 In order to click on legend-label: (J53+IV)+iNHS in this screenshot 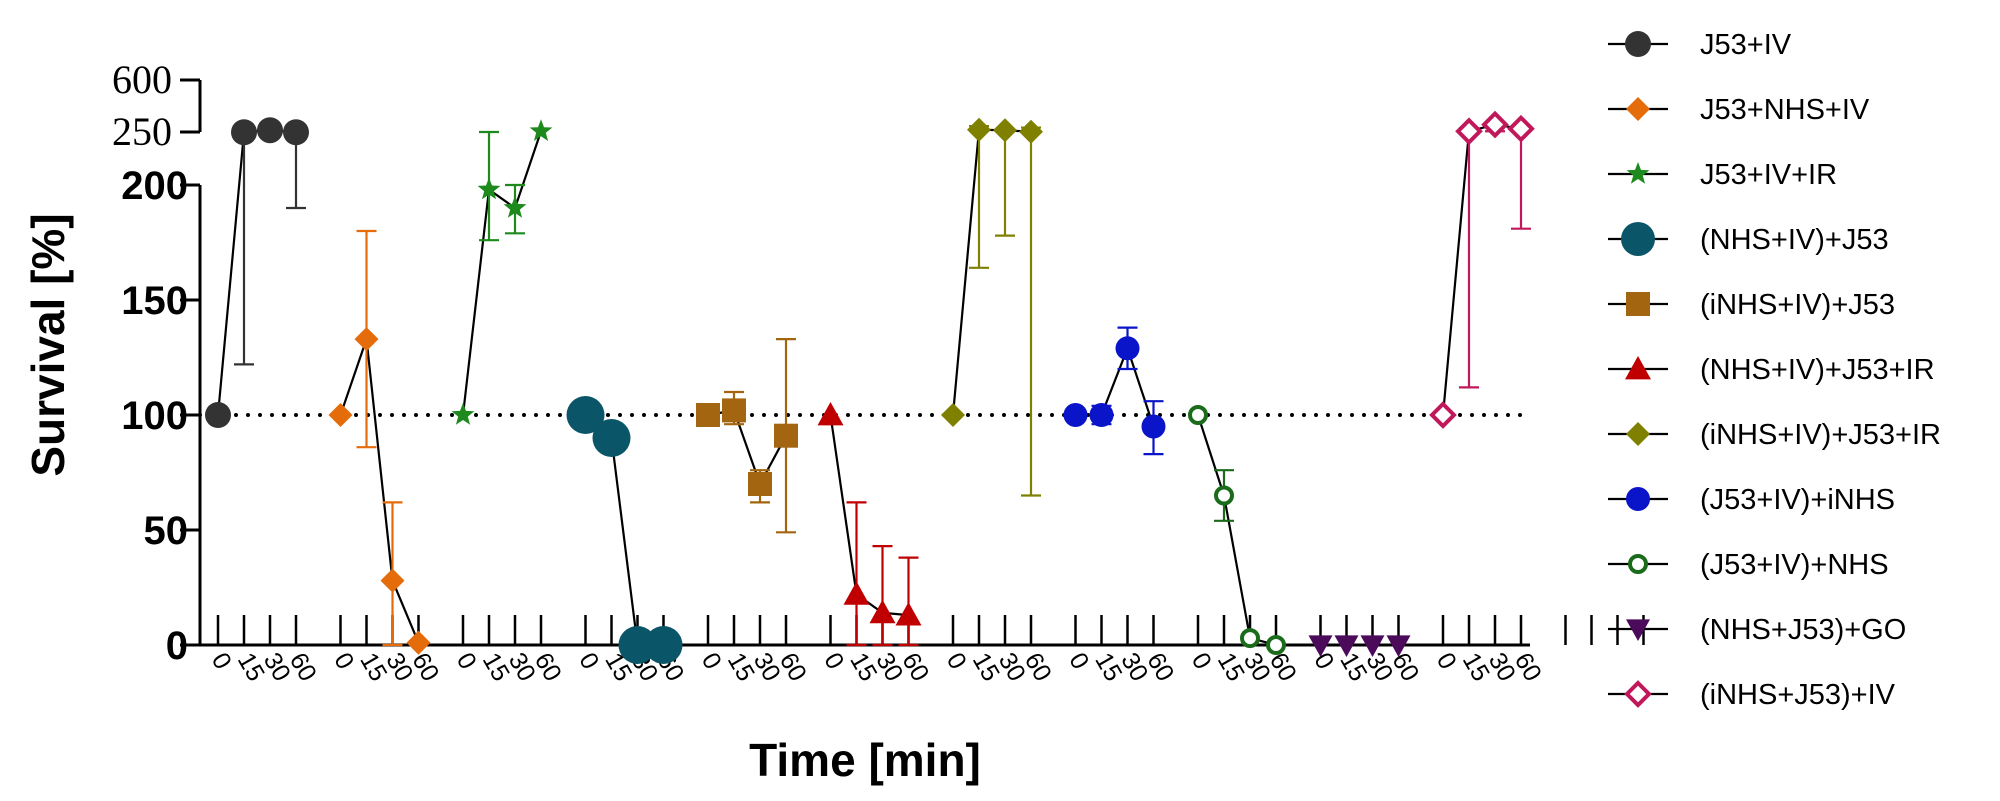, I will do `click(1797, 500)`.